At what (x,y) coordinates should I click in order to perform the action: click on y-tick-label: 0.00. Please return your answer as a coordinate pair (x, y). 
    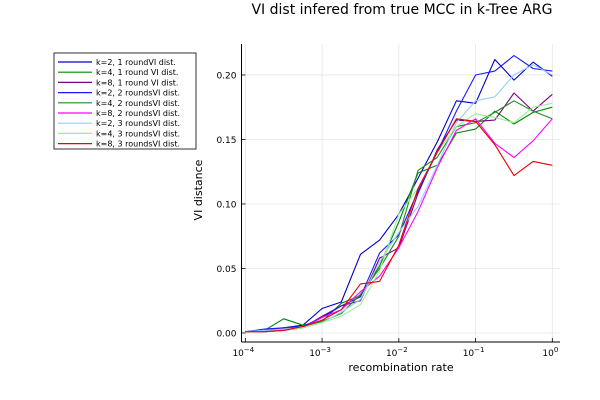
    Looking at the image, I should click on (226, 334).